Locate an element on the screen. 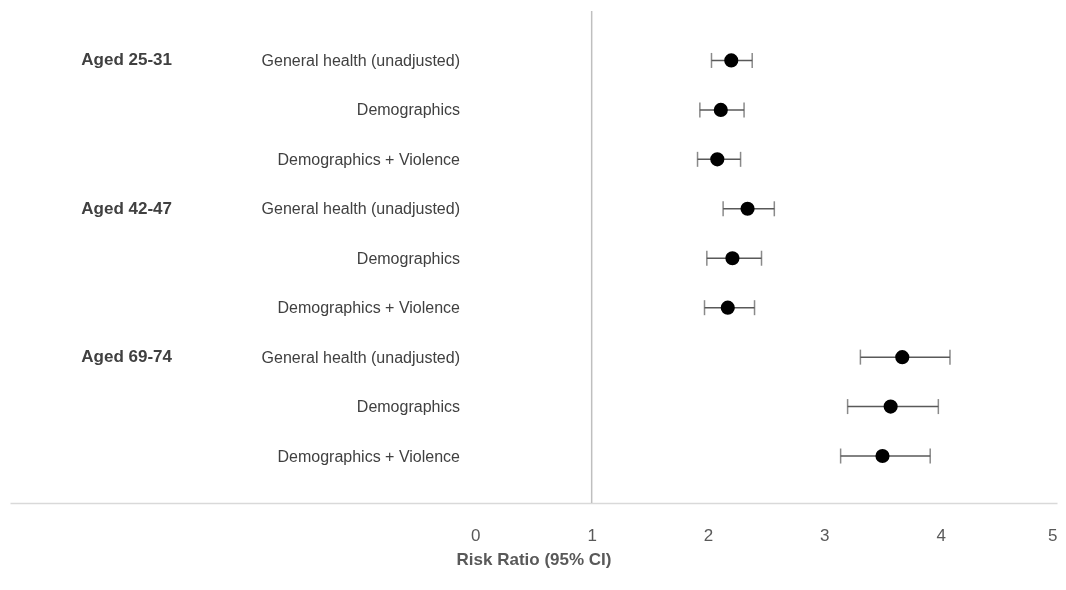 This screenshot has width=1066, height=590. x-axis-title: Risk Ratio (95% CI) is located at coordinates (534, 559).